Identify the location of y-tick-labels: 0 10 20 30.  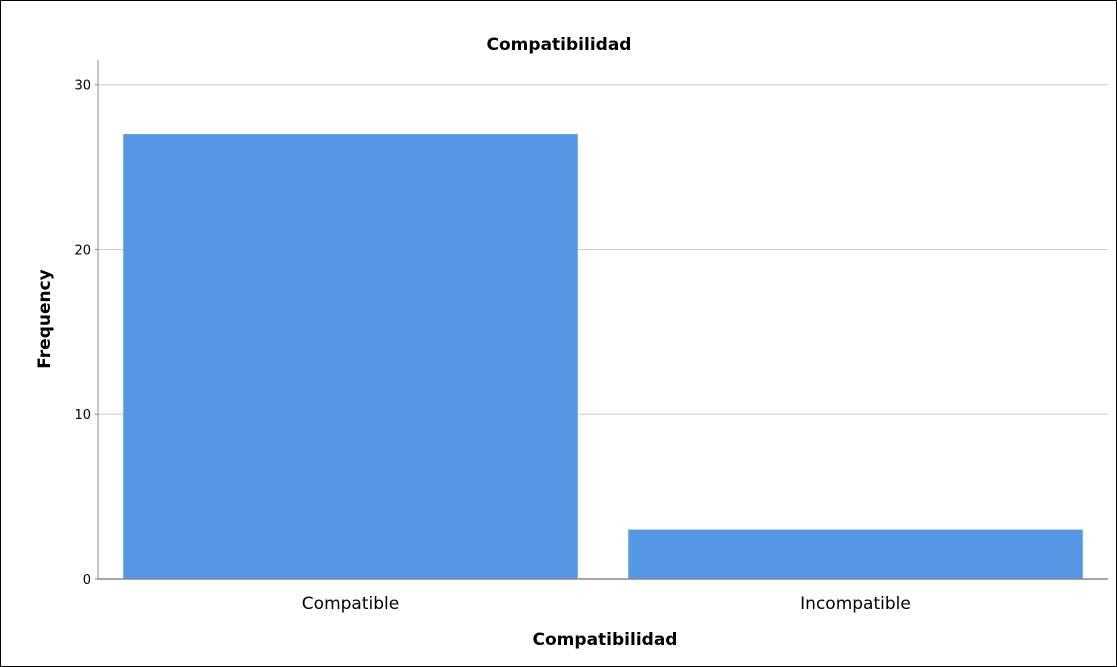
(82, 333).